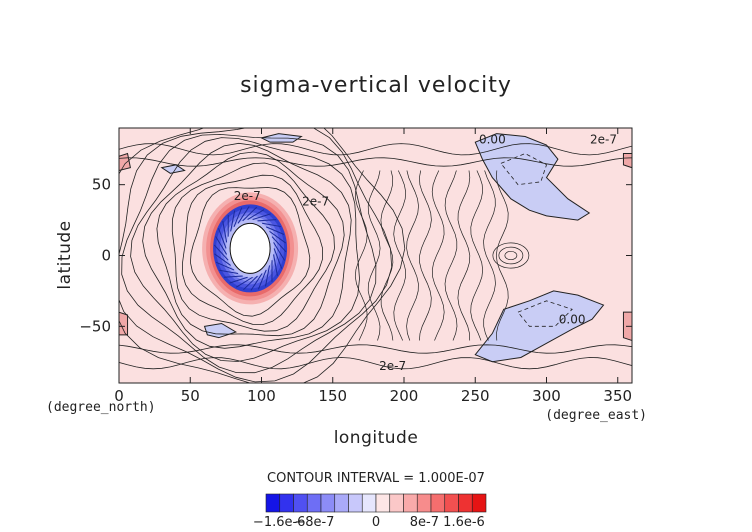 The width and height of the screenshot is (752, 532). I want to click on colorbar, so click(376, 503).